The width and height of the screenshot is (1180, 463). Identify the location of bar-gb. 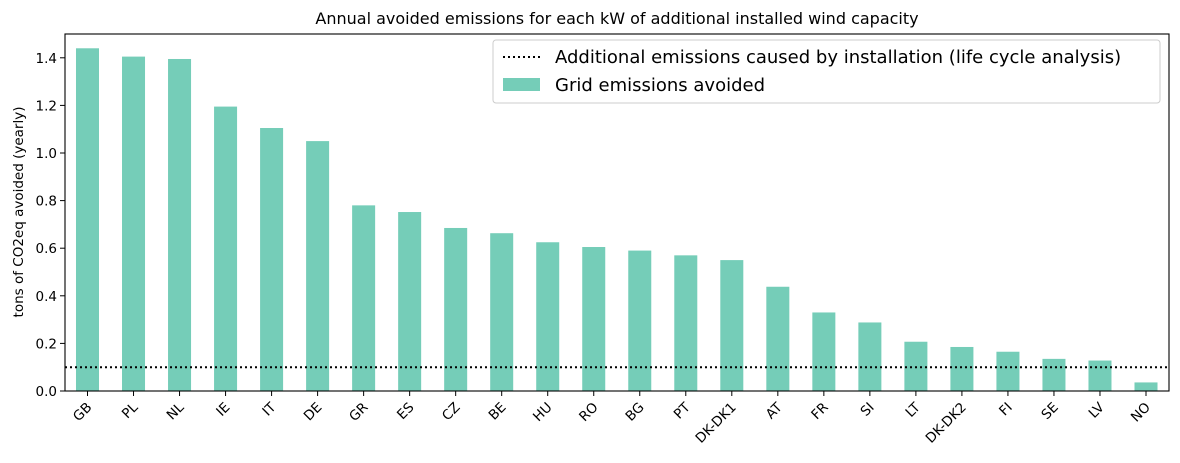
(87, 219).